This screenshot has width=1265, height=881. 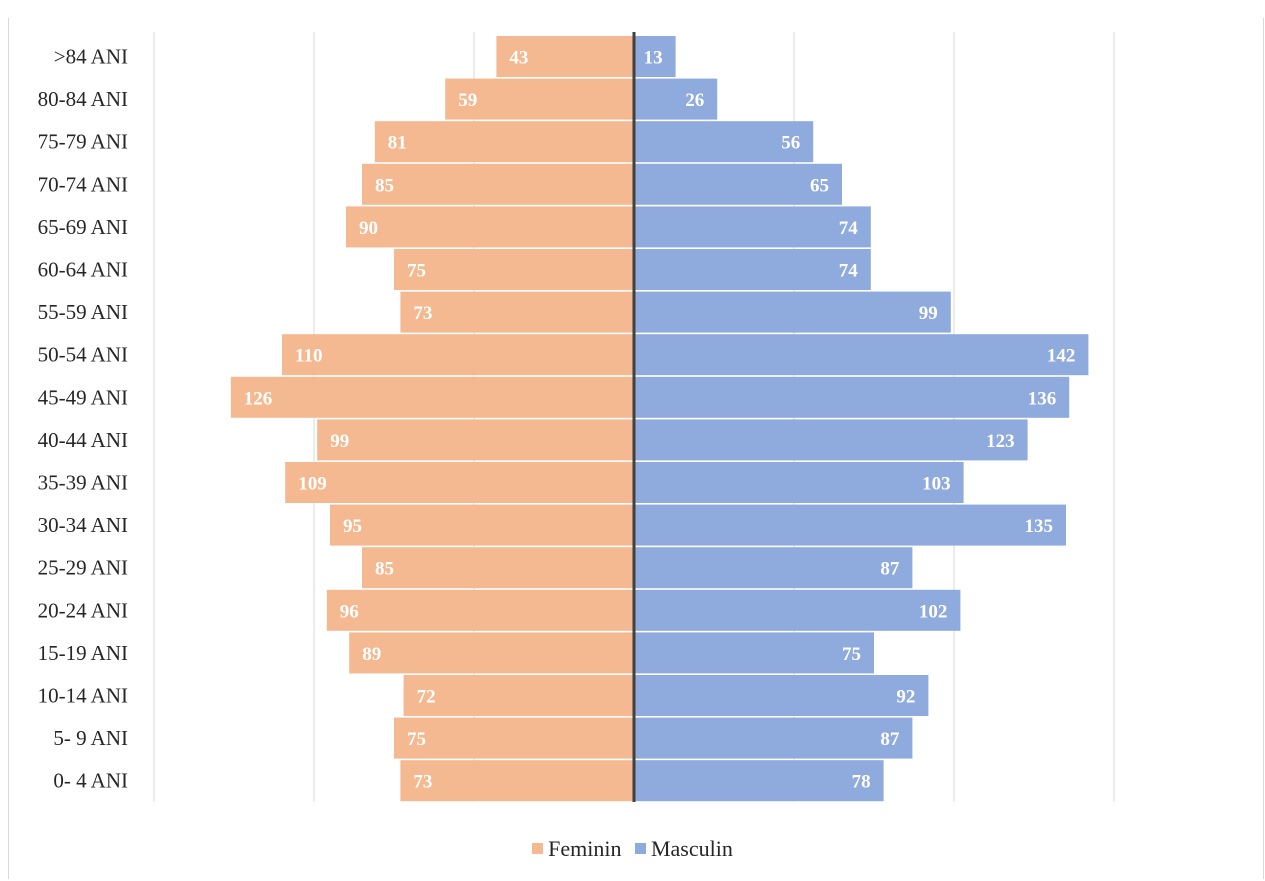 What do you see at coordinates (632, 848) in the screenshot?
I see `legend: Feminin Masculin` at bounding box center [632, 848].